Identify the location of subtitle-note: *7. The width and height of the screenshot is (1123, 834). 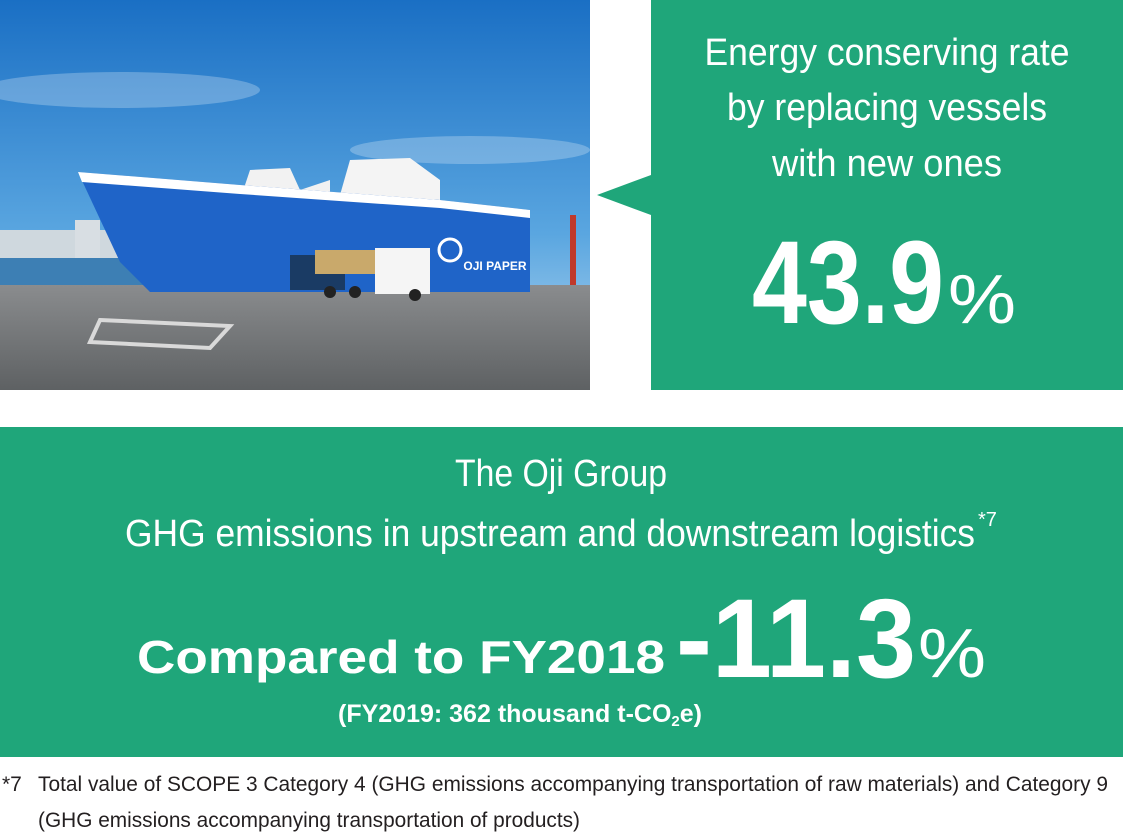
(987, 520).